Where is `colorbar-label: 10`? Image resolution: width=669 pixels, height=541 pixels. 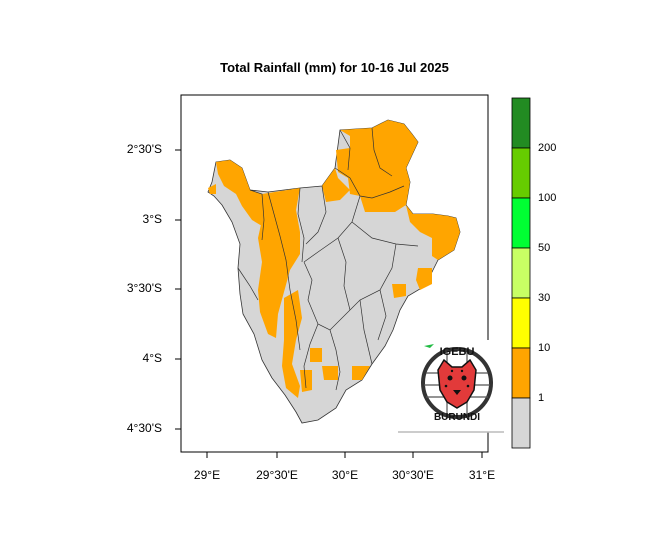 colorbar-label: 10 is located at coordinates (544, 348).